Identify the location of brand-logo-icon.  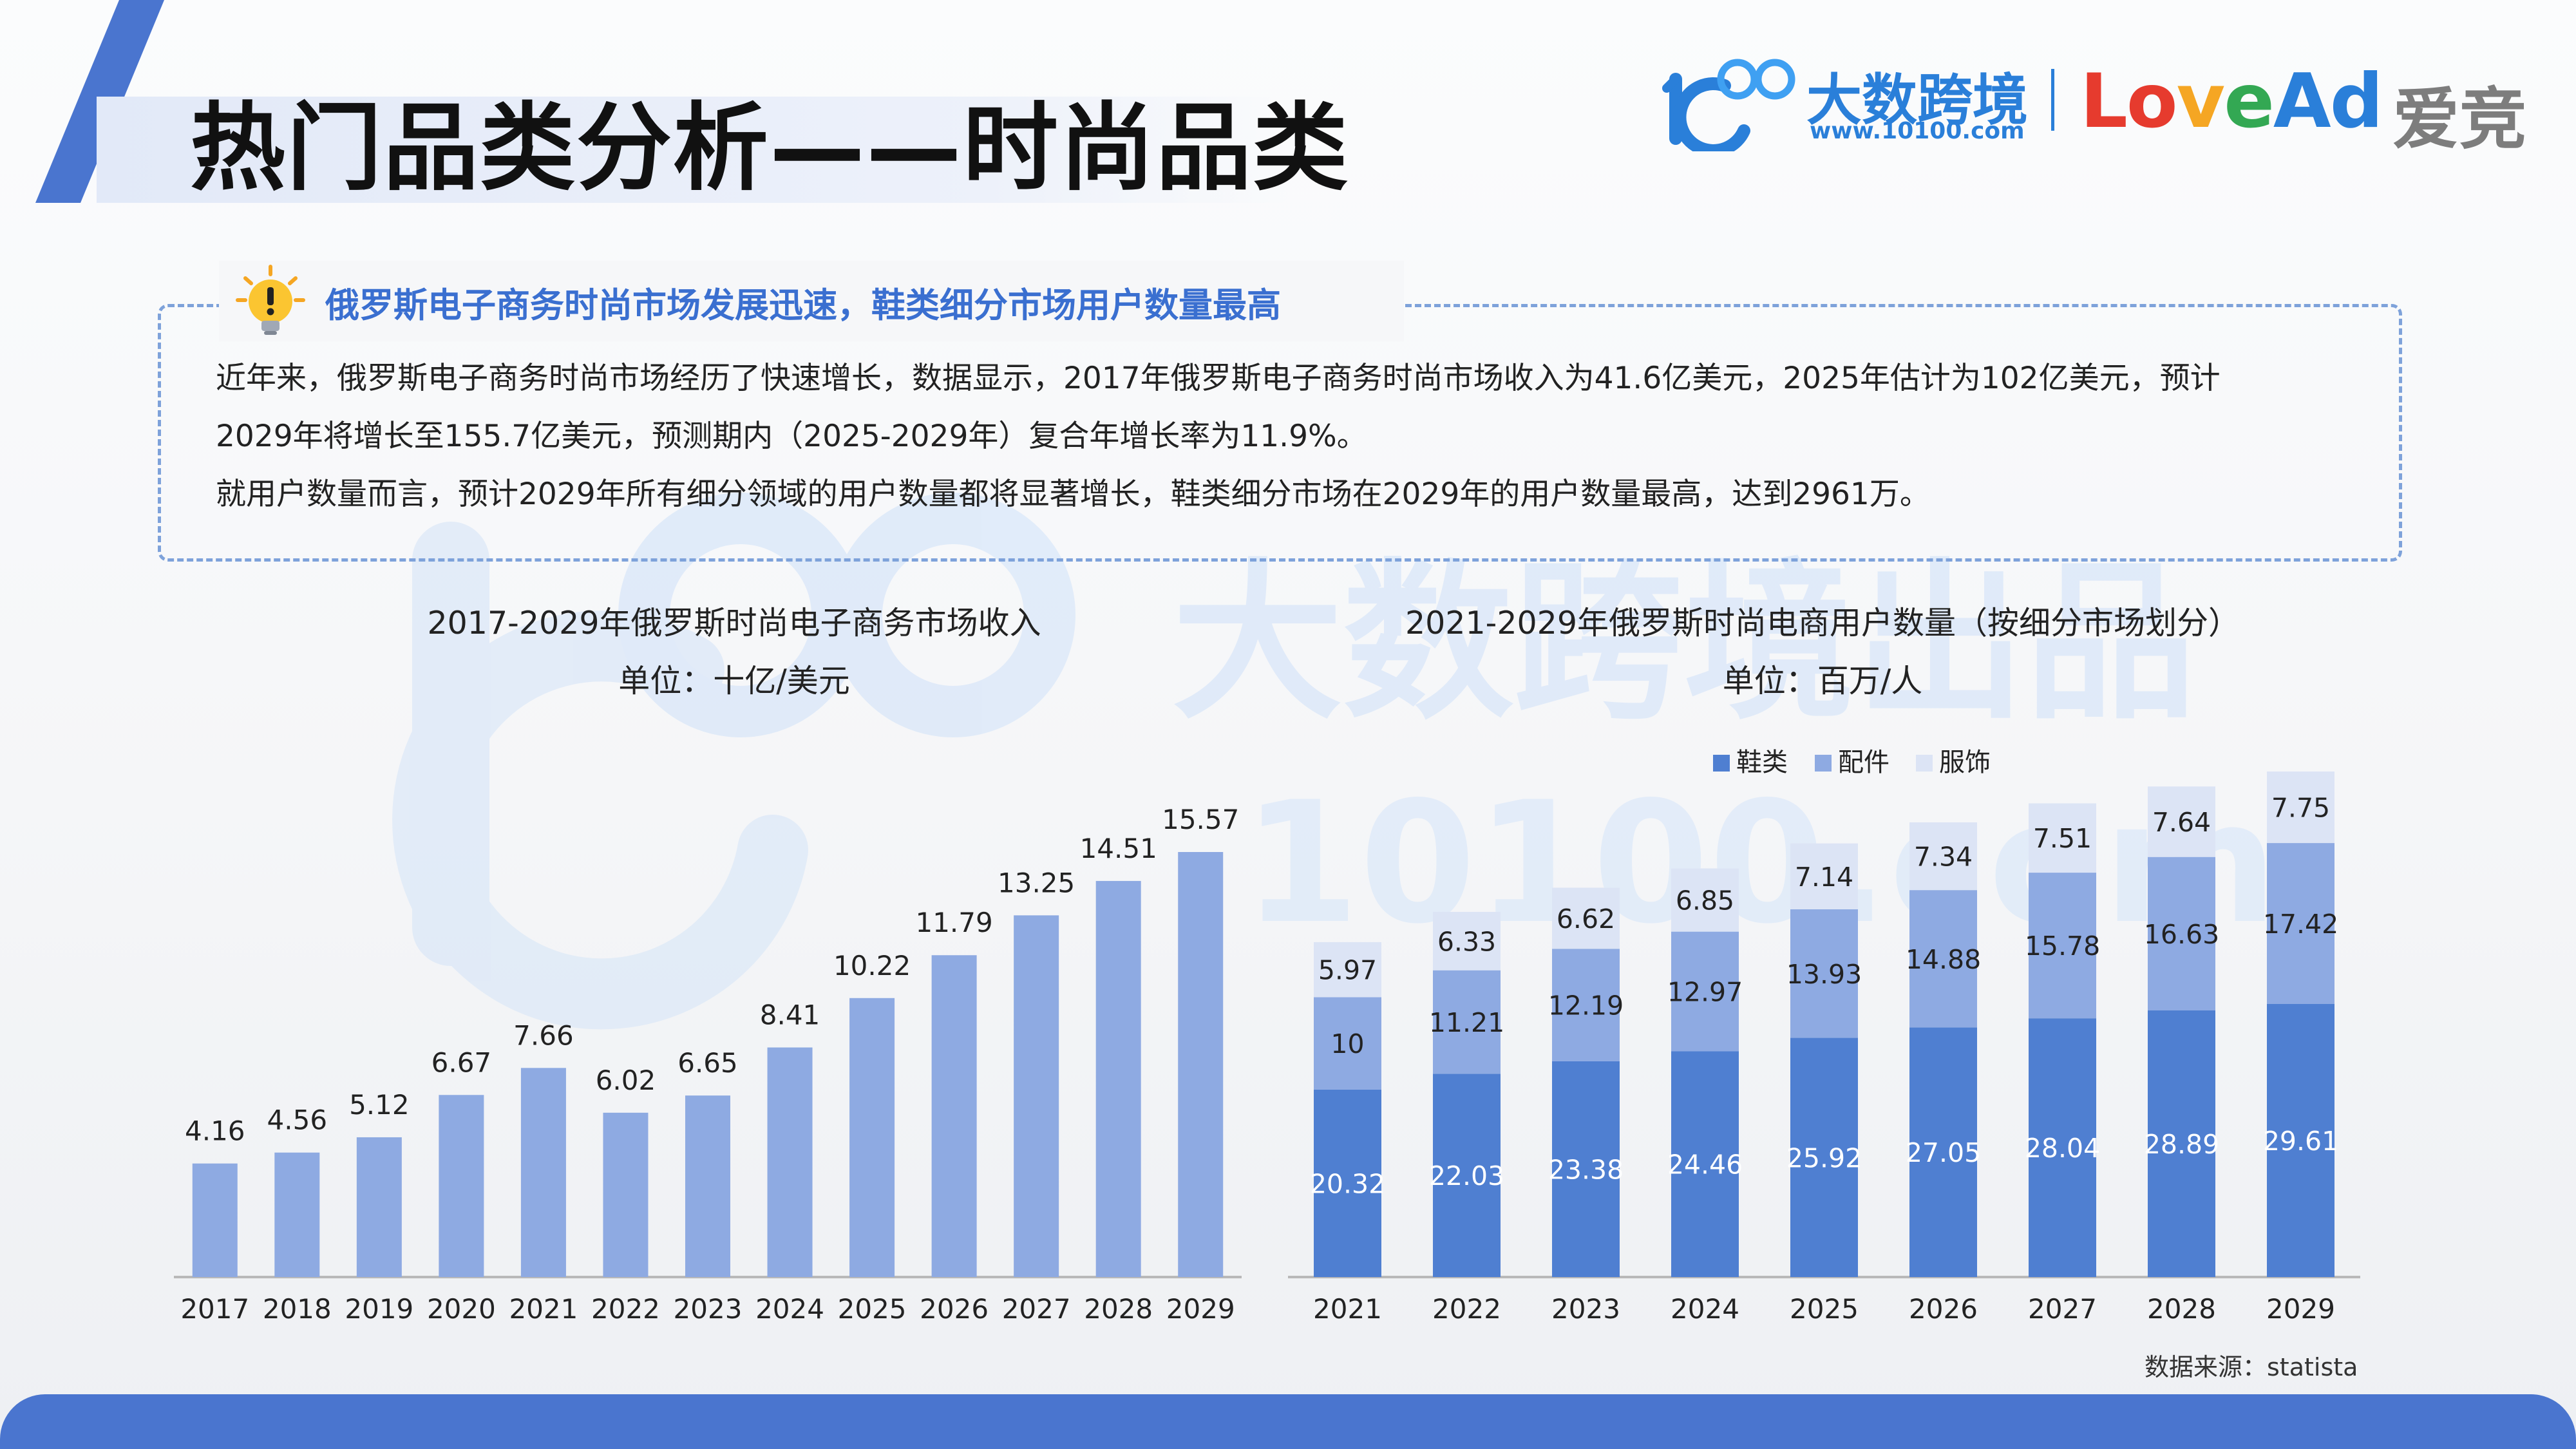
(1729, 105).